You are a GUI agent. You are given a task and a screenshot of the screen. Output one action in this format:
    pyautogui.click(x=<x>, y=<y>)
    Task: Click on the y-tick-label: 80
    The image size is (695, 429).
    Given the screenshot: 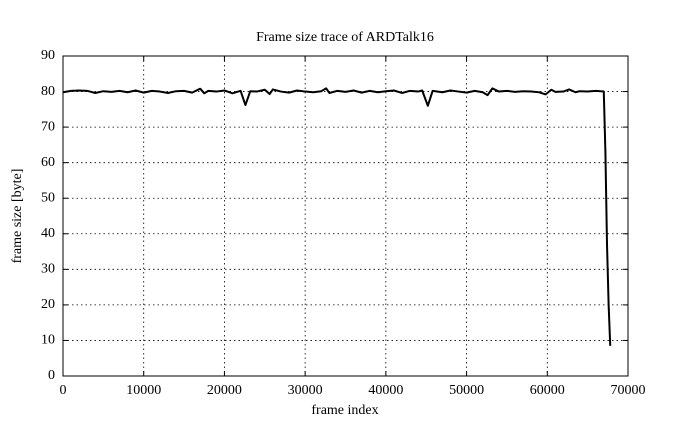 What is the action you would take?
    pyautogui.click(x=48, y=91)
    